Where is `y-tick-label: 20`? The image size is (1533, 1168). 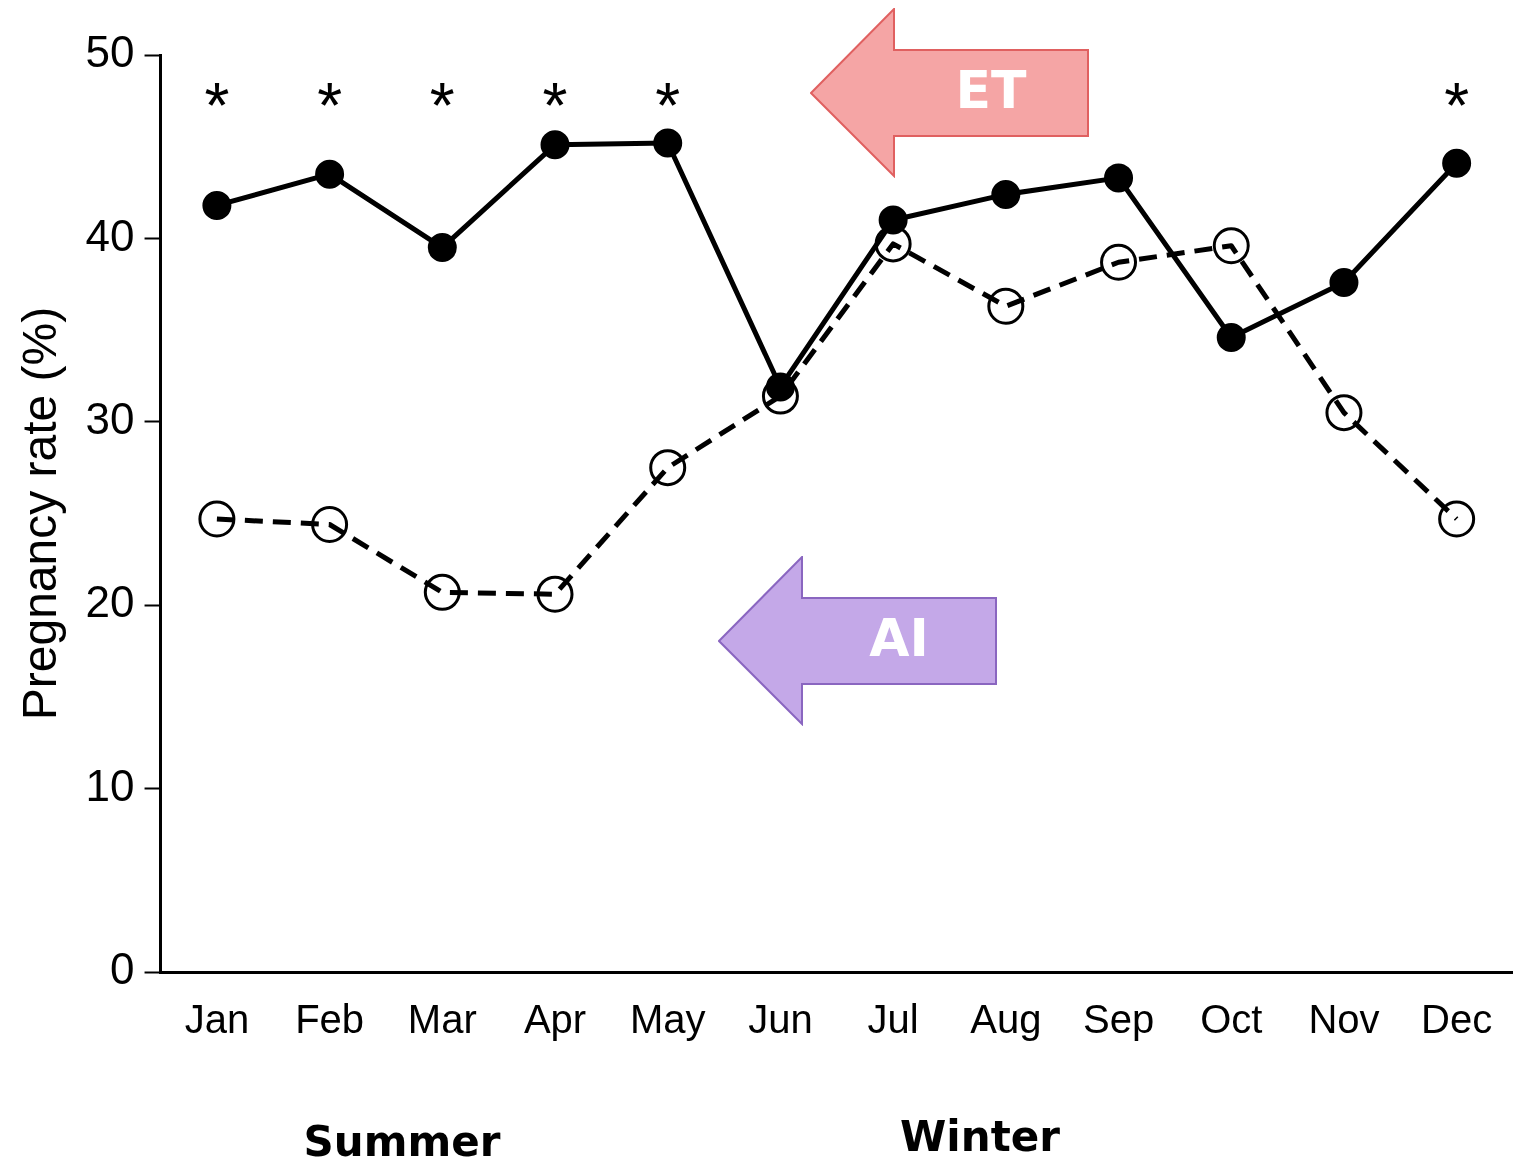 y-tick-label: 20 is located at coordinates (110, 602).